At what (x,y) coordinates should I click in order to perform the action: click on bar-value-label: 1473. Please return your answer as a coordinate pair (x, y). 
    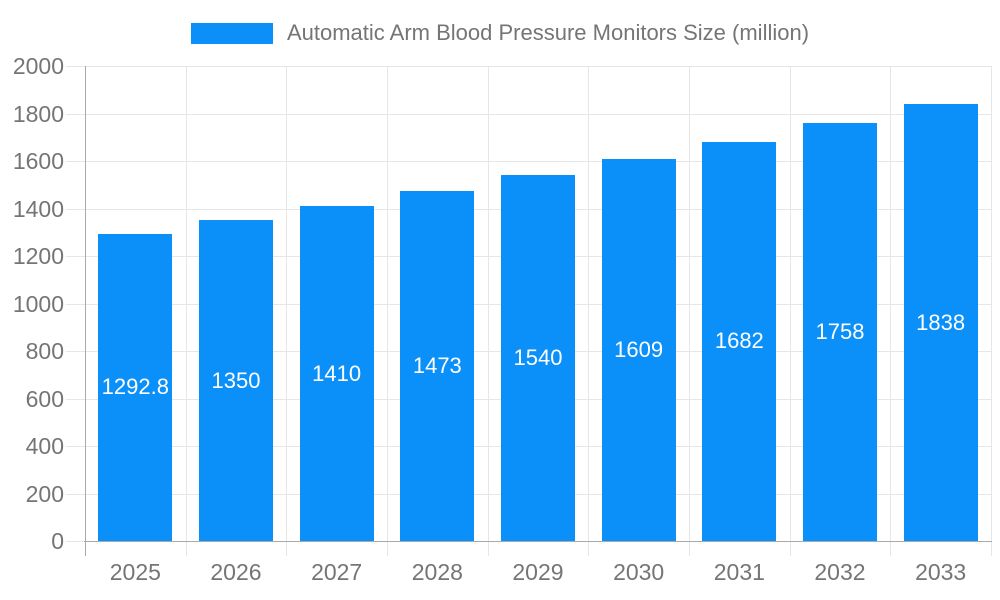
    Looking at the image, I should click on (437, 366).